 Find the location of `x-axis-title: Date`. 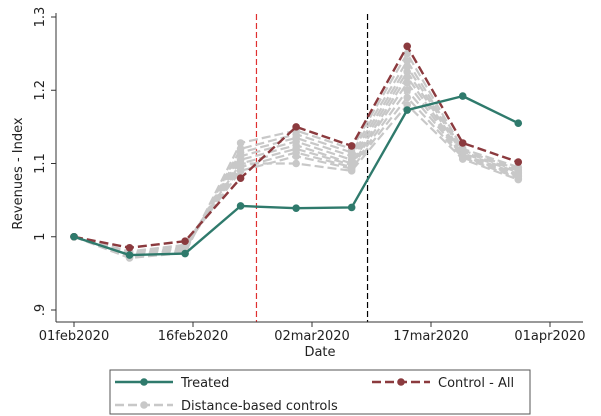

x-axis-title: Date is located at coordinates (319, 352).